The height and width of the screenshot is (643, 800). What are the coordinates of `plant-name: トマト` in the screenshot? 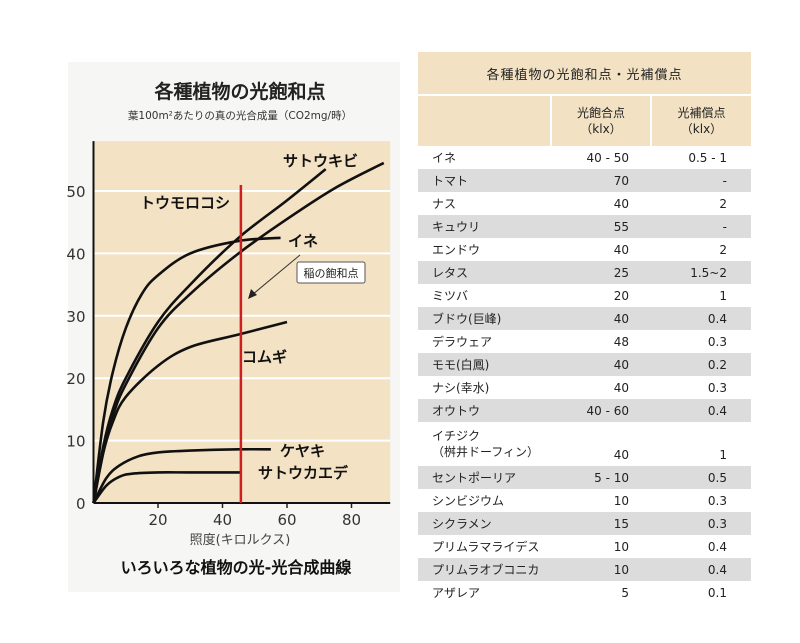 It's located at (484, 180).